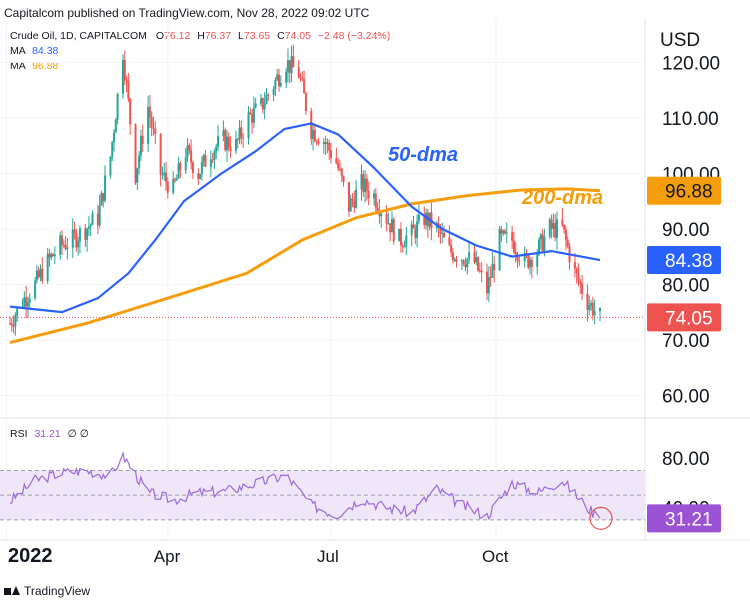 This screenshot has width=750, height=608. Describe the element at coordinates (18, 66) in the screenshot. I see `ma200-label: MA` at that location.